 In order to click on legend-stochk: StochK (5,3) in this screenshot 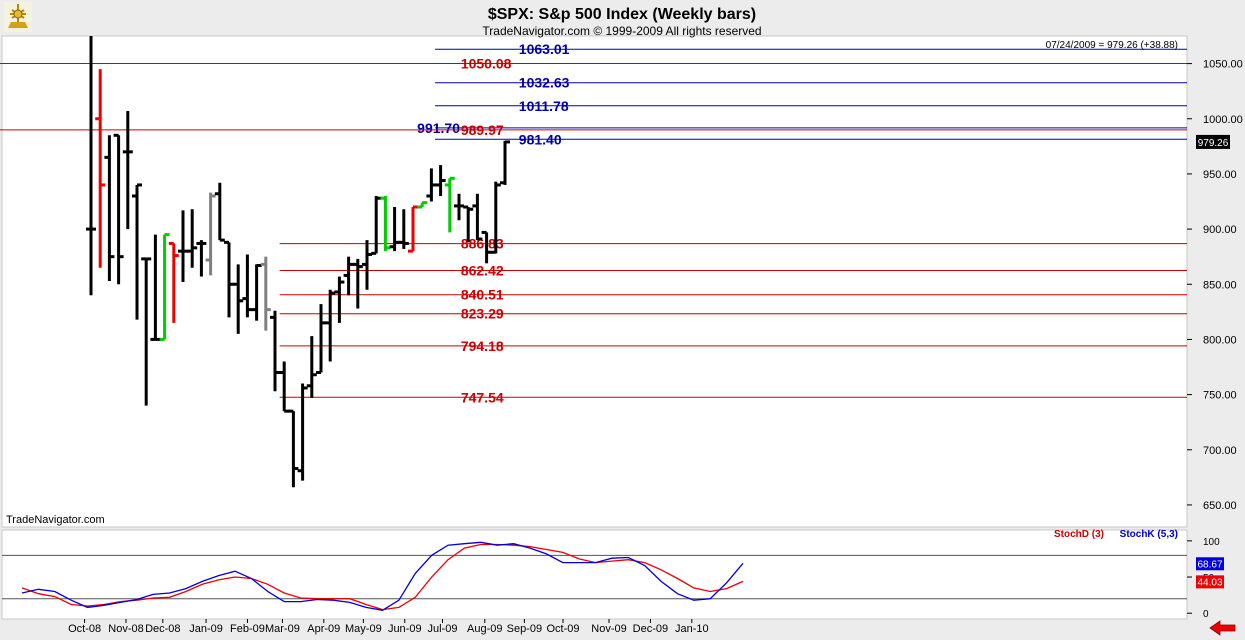, I will do `click(1149, 534)`.